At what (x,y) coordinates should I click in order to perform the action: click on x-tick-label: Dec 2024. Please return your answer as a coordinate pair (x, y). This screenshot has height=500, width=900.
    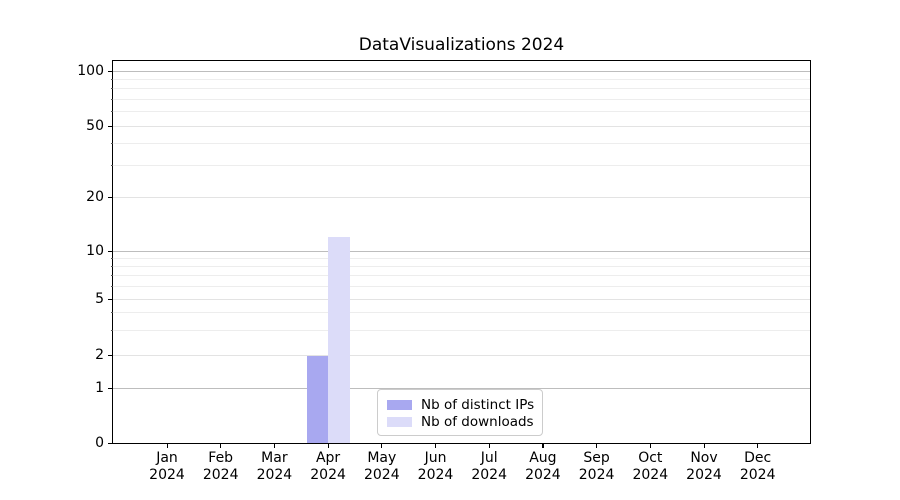
    Looking at the image, I should click on (758, 467).